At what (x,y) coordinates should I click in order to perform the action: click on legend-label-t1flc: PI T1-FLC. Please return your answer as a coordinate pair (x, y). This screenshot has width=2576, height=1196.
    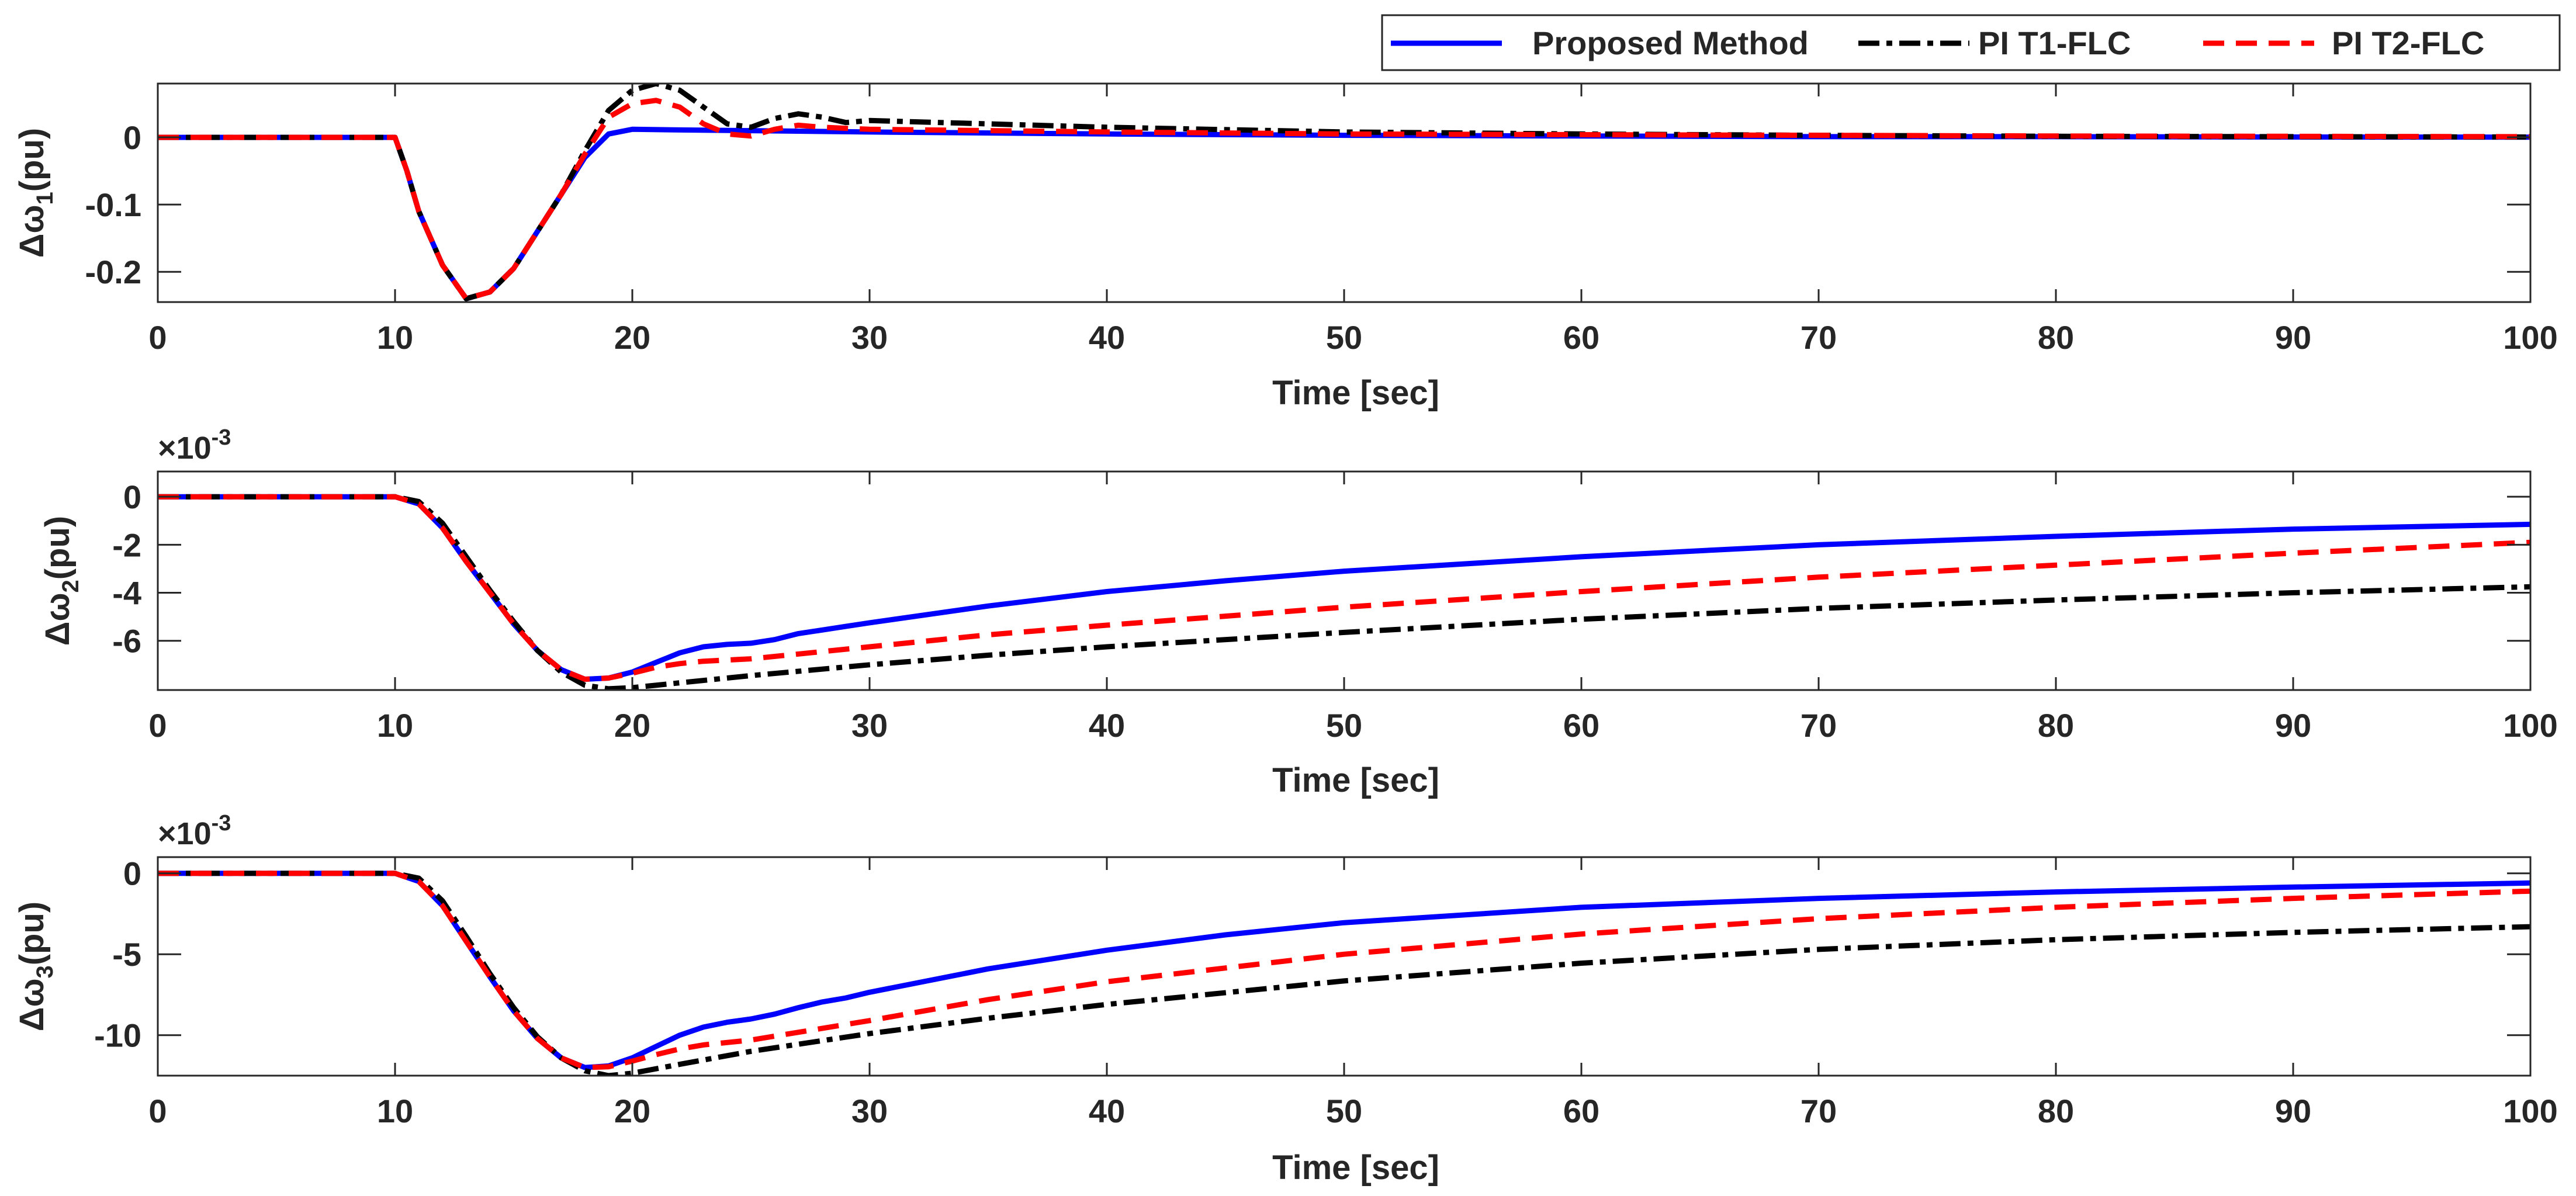
    Looking at the image, I should click on (2054, 43).